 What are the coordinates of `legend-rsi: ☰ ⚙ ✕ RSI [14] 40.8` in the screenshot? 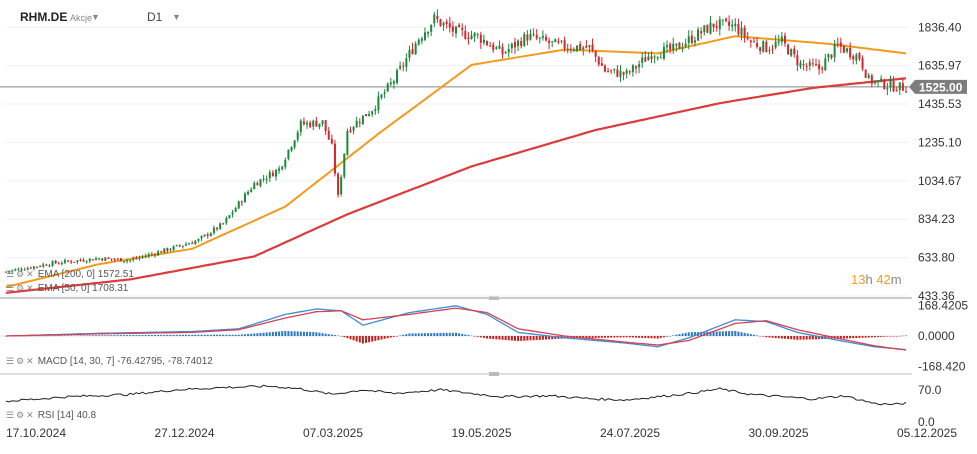 It's located at (51, 415).